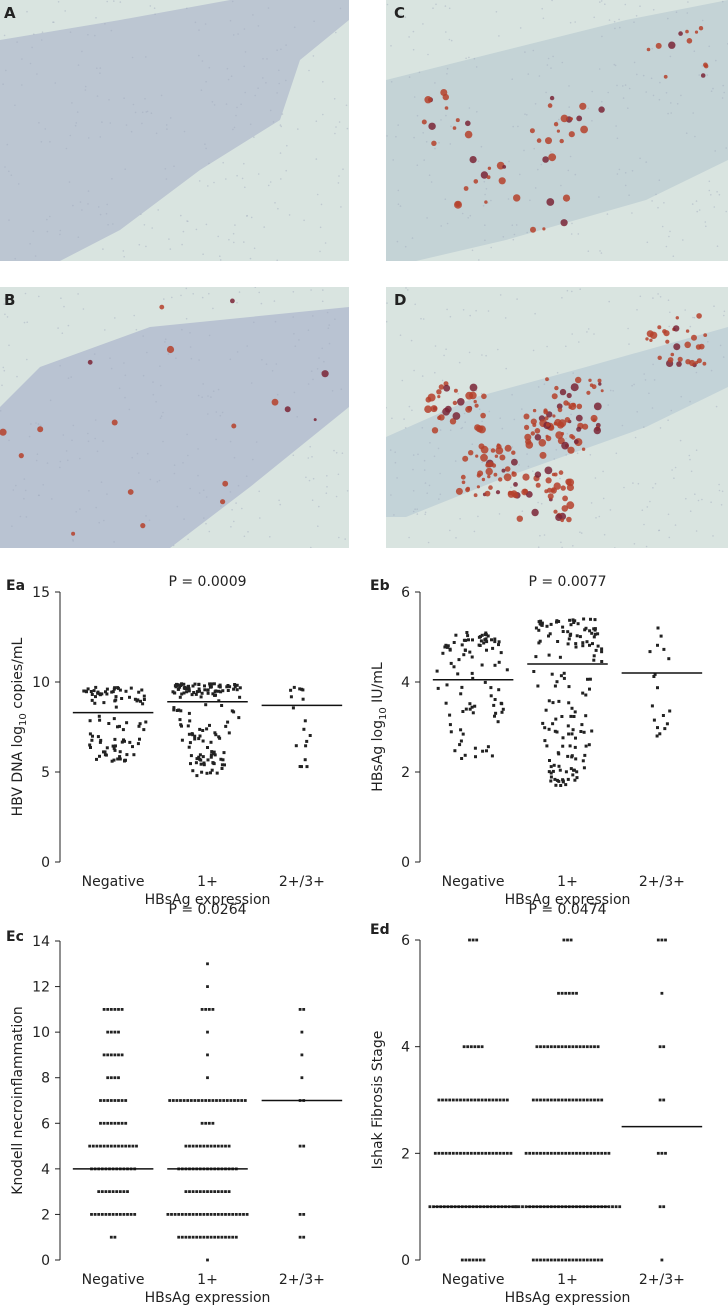  I want to click on y-tick-label: 2, so click(45, 1215).